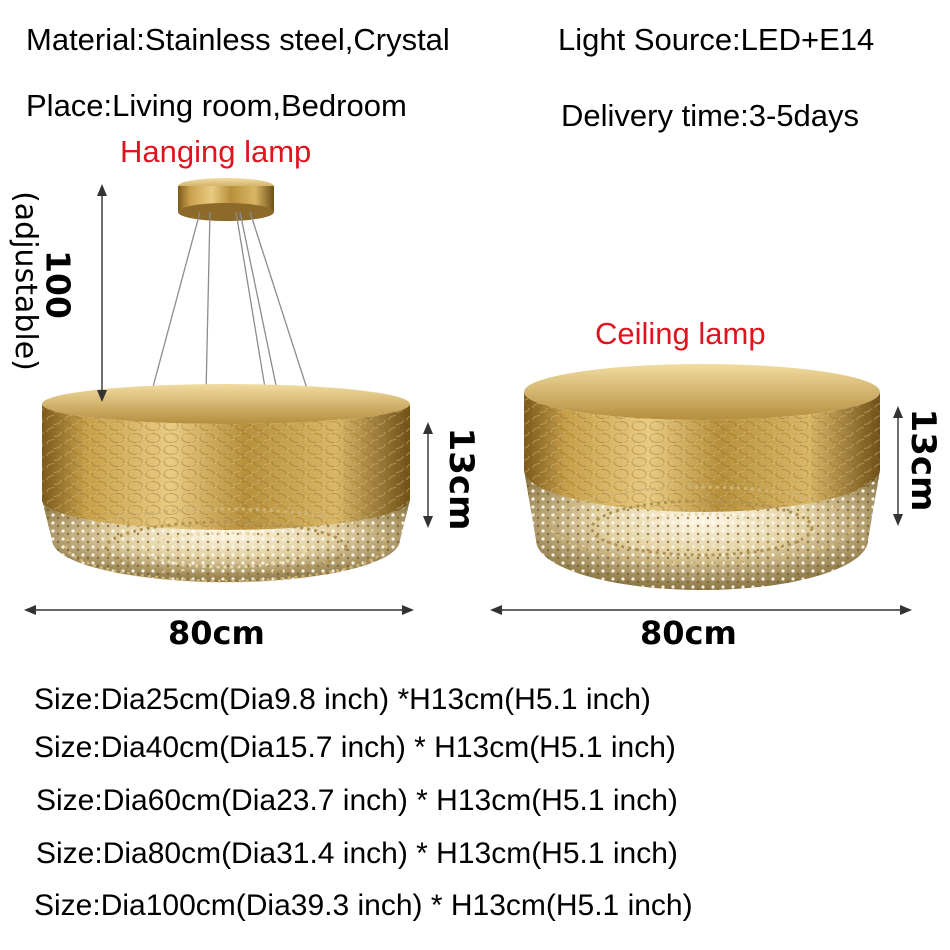 This screenshot has height=950, width=950. What do you see at coordinates (58, 284) in the screenshot?
I see `hanging-height-label: 100` at bounding box center [58, 284].